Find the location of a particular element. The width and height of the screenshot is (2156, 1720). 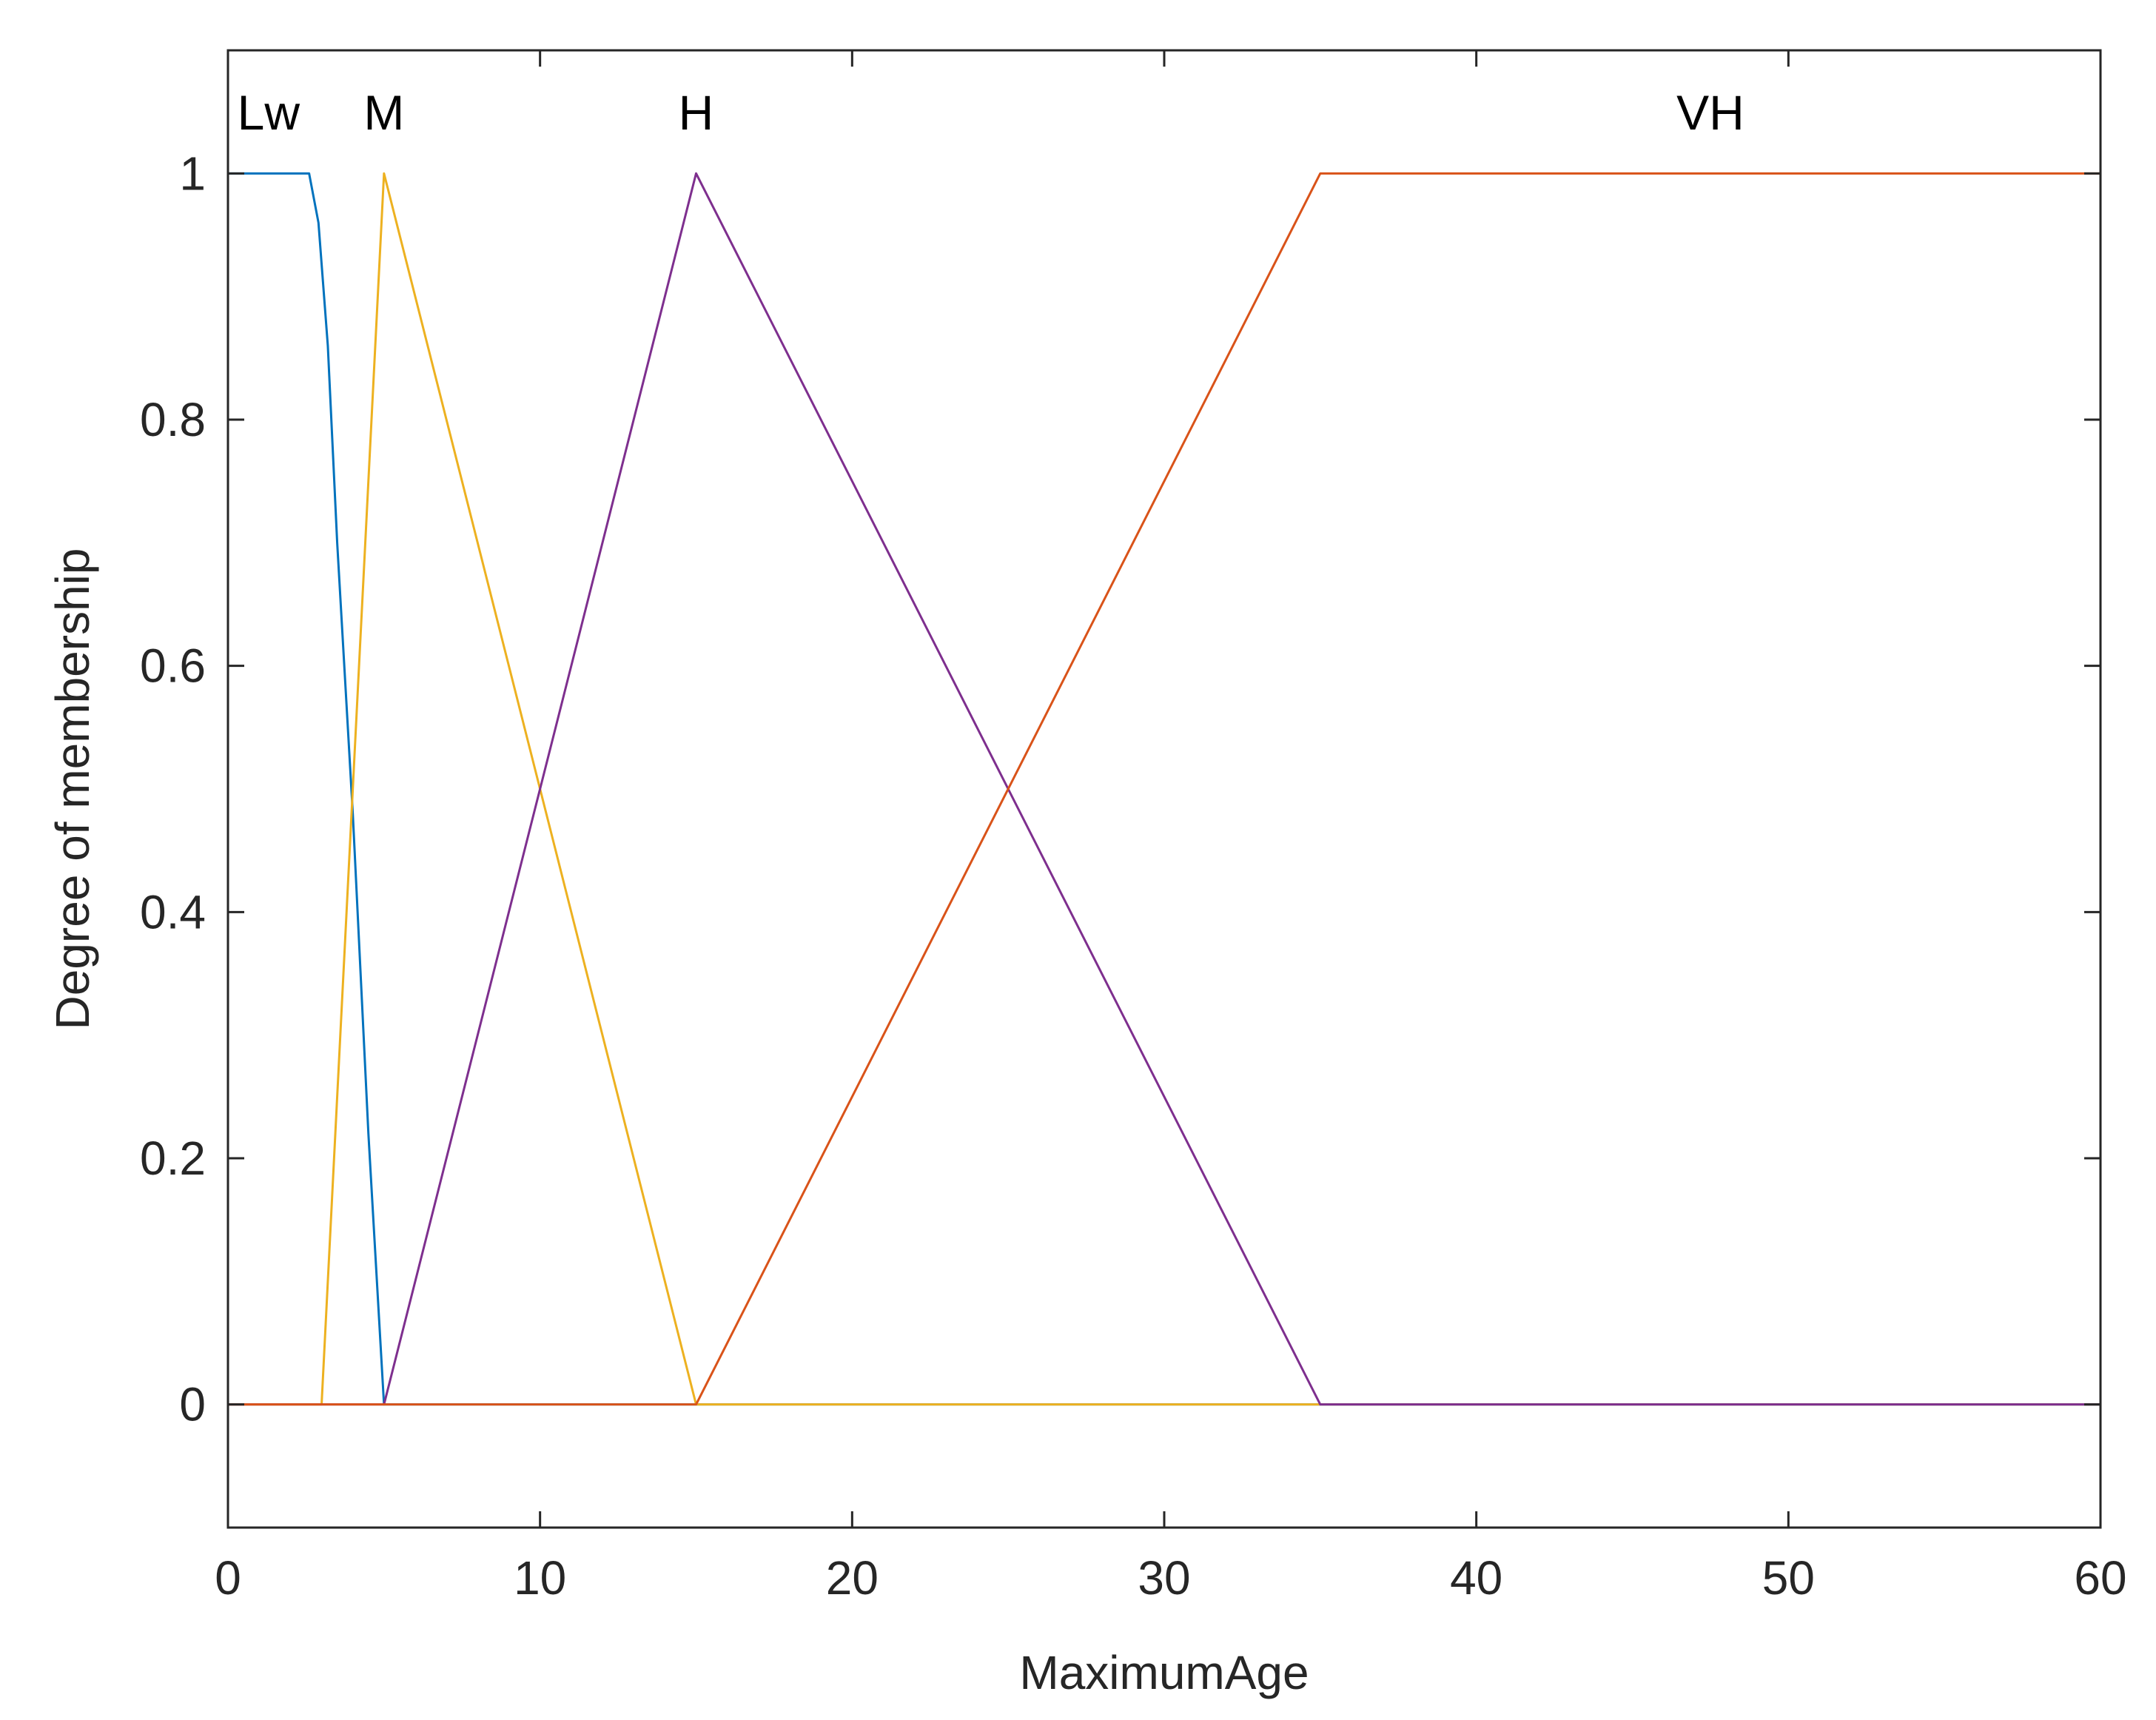

x-axis-title: MaximumAge is located at coordinates (1164, 1672).